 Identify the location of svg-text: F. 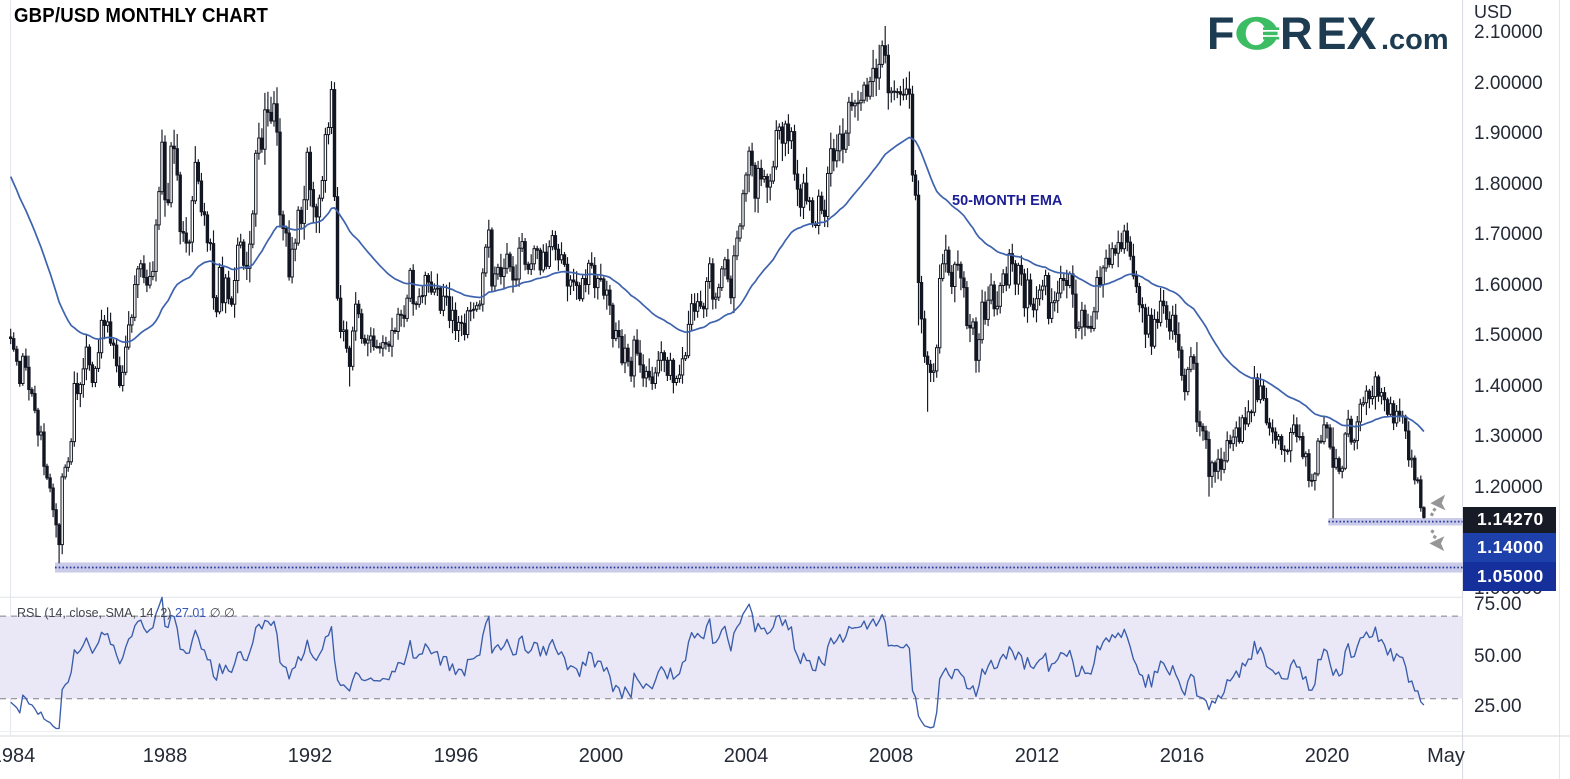
(1221, 33).